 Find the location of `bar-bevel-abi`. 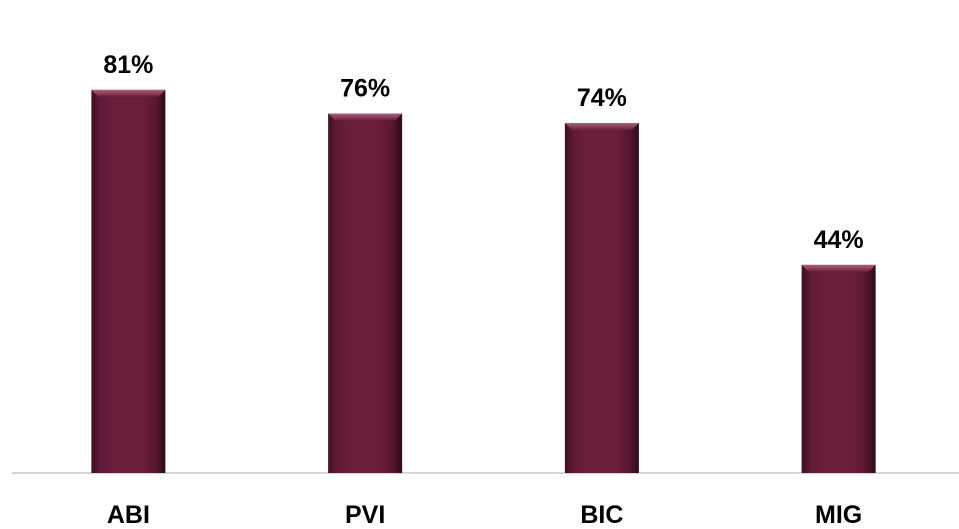

bar-bevel-abi is located at coordinates (128, 93).